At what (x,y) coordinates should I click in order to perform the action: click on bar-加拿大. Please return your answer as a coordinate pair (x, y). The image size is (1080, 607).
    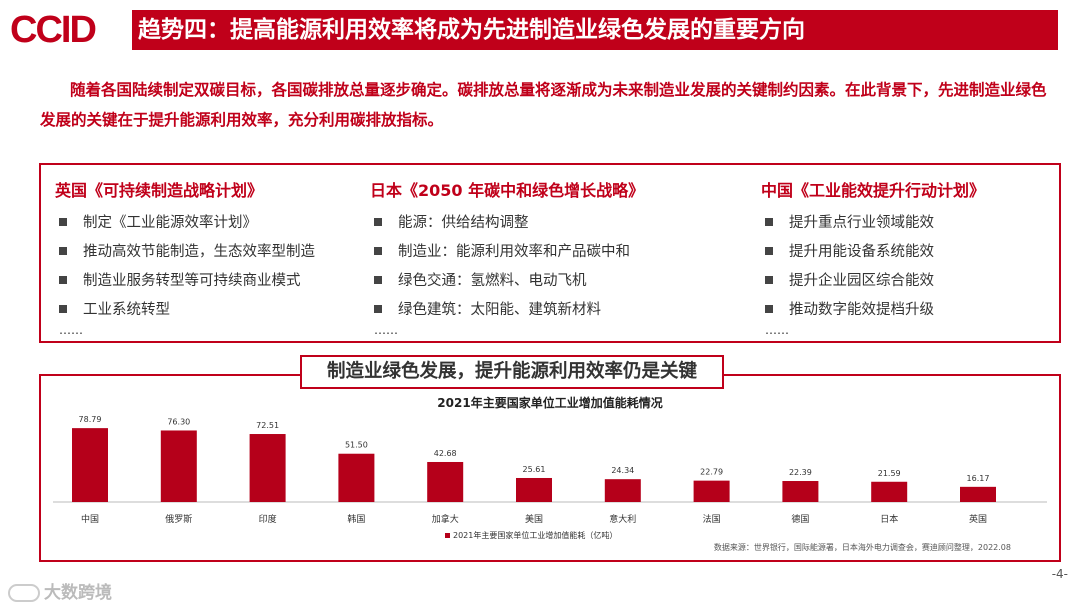
    Looking at the image, I should click on (445, 481).